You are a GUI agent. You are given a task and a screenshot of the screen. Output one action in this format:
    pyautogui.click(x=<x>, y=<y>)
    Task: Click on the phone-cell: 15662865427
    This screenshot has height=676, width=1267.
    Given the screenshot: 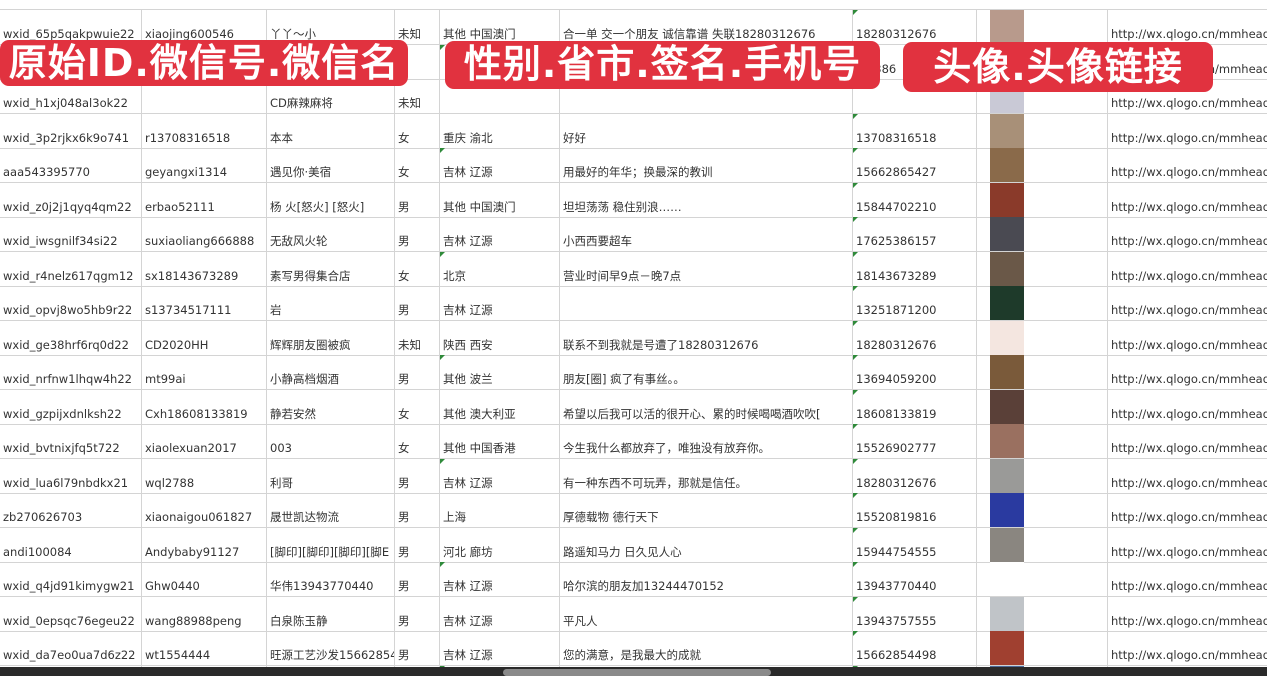 What is the action you would take?
    pyautogui.click(x=915, y=165)
    